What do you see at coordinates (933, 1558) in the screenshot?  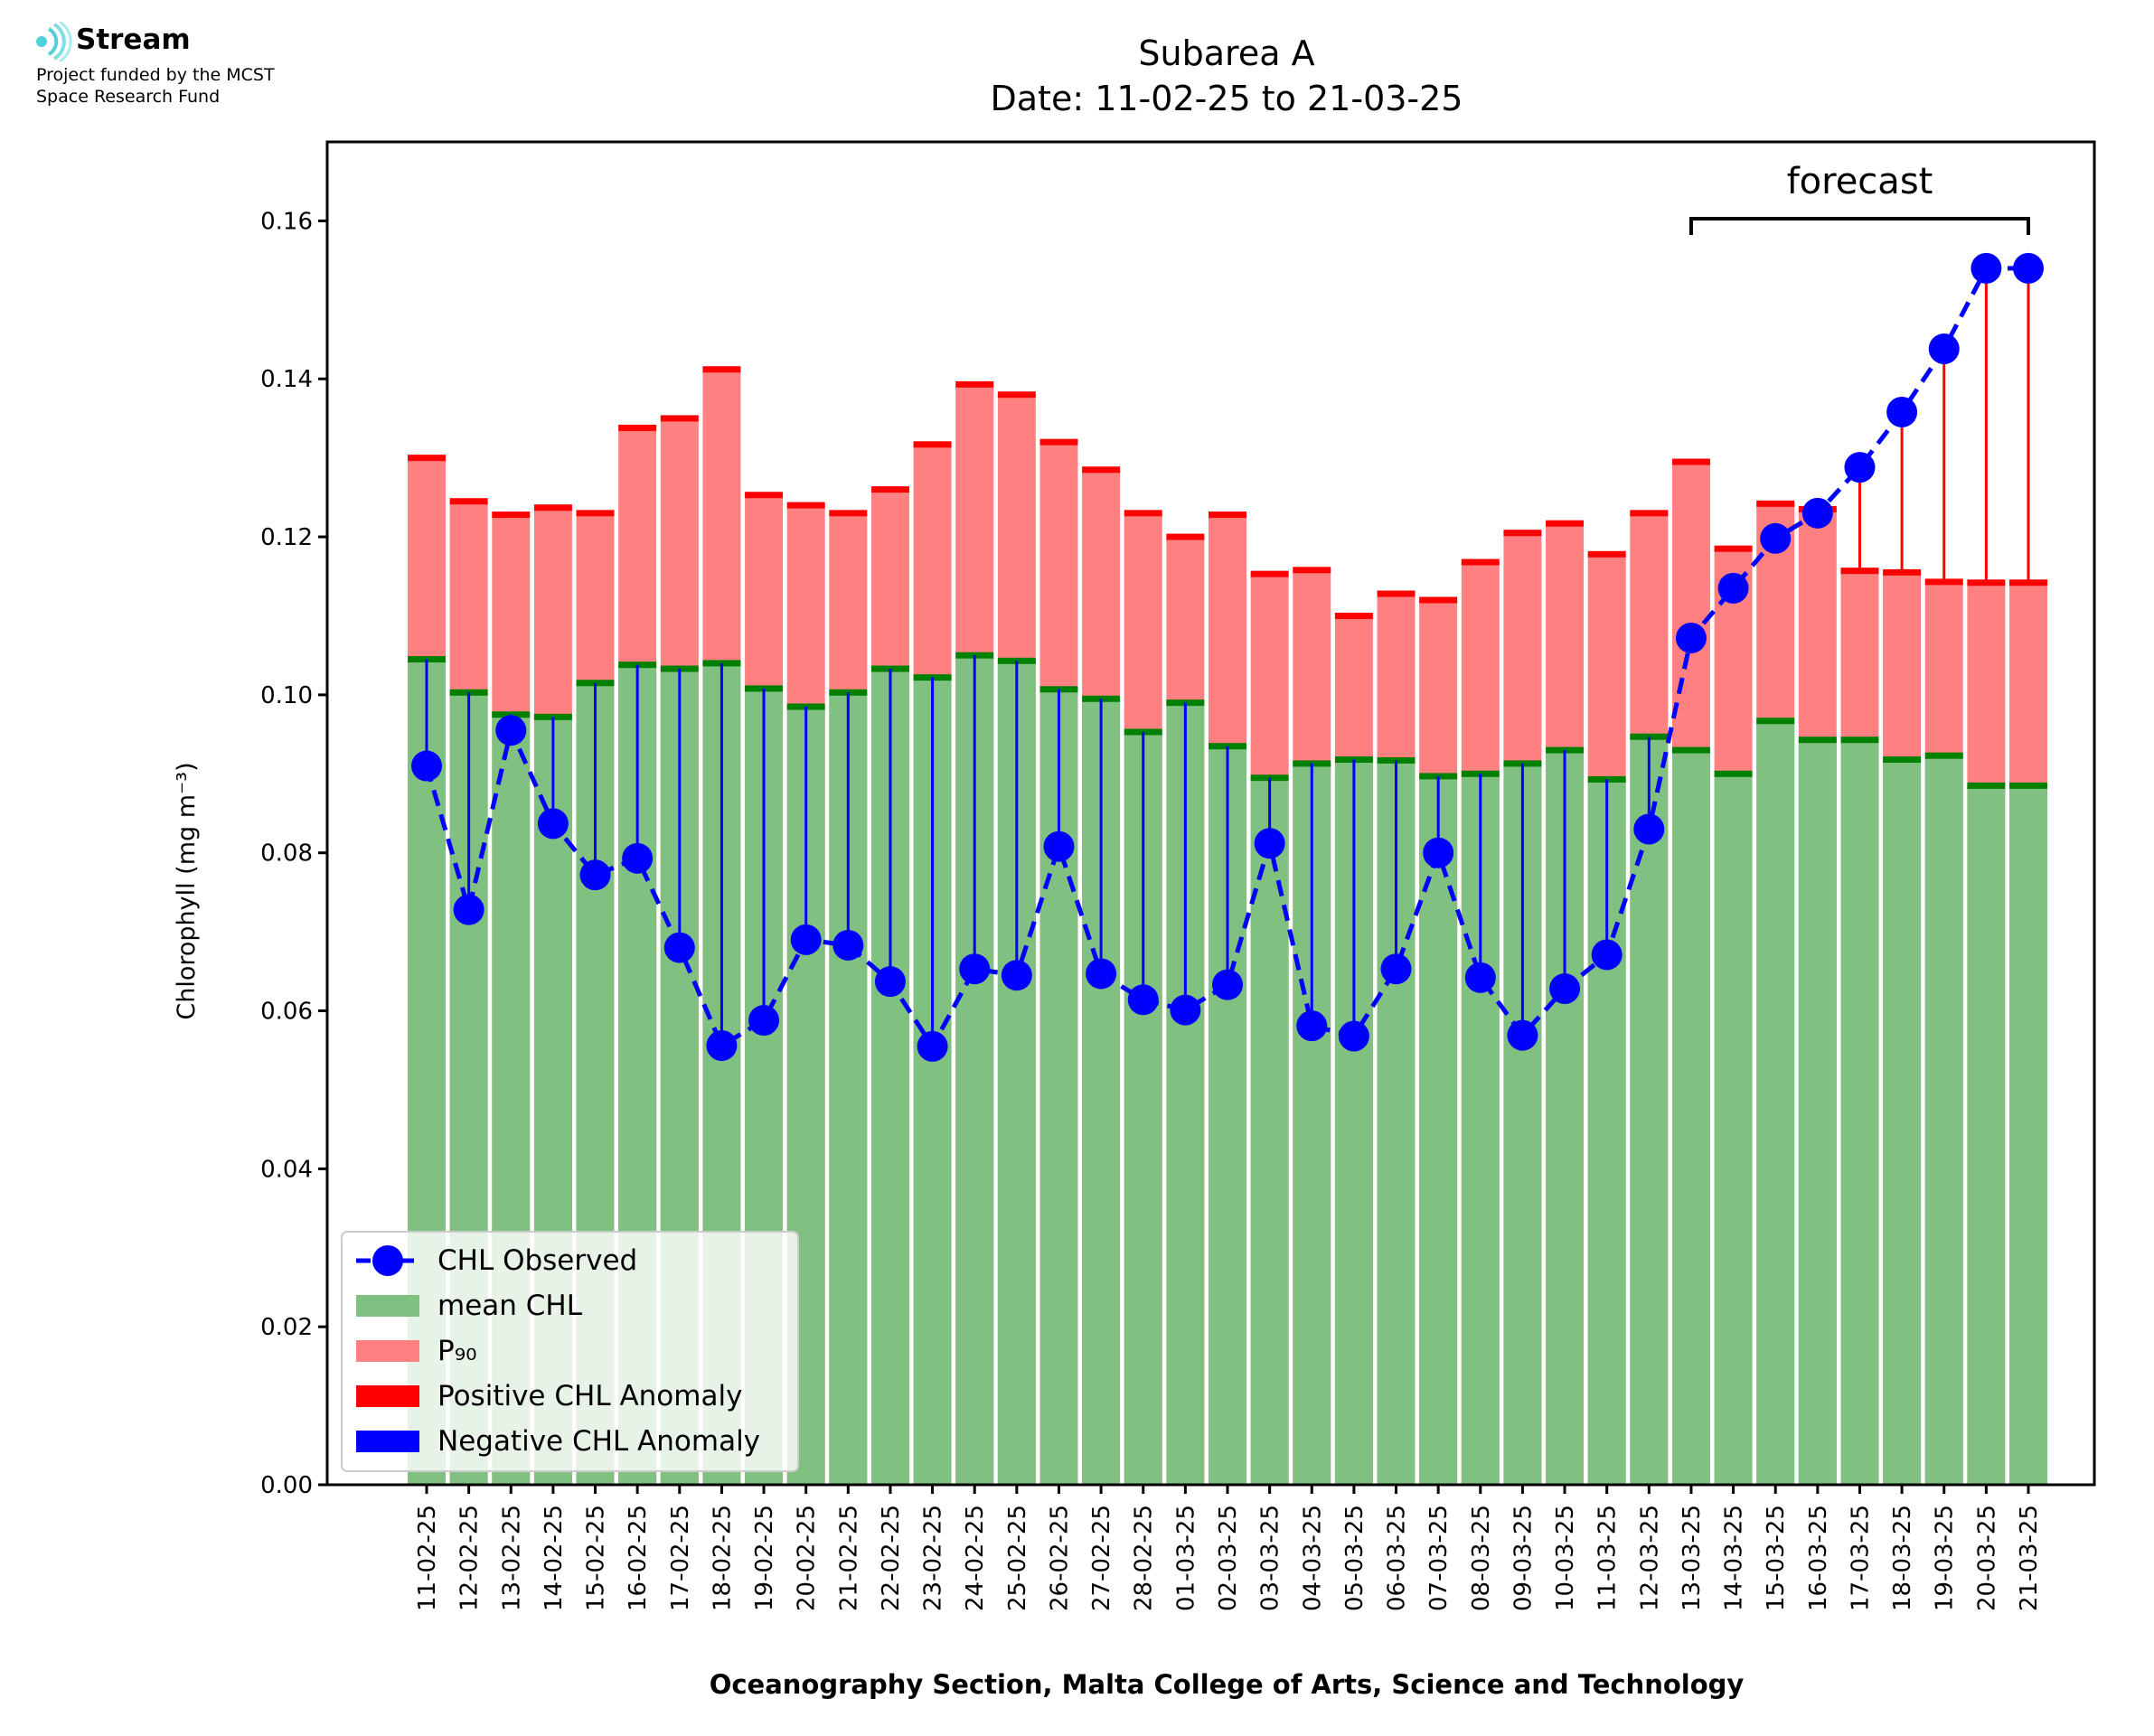 I see `x-tick-label: 23-02-25` at bounding box center [933, 1558].